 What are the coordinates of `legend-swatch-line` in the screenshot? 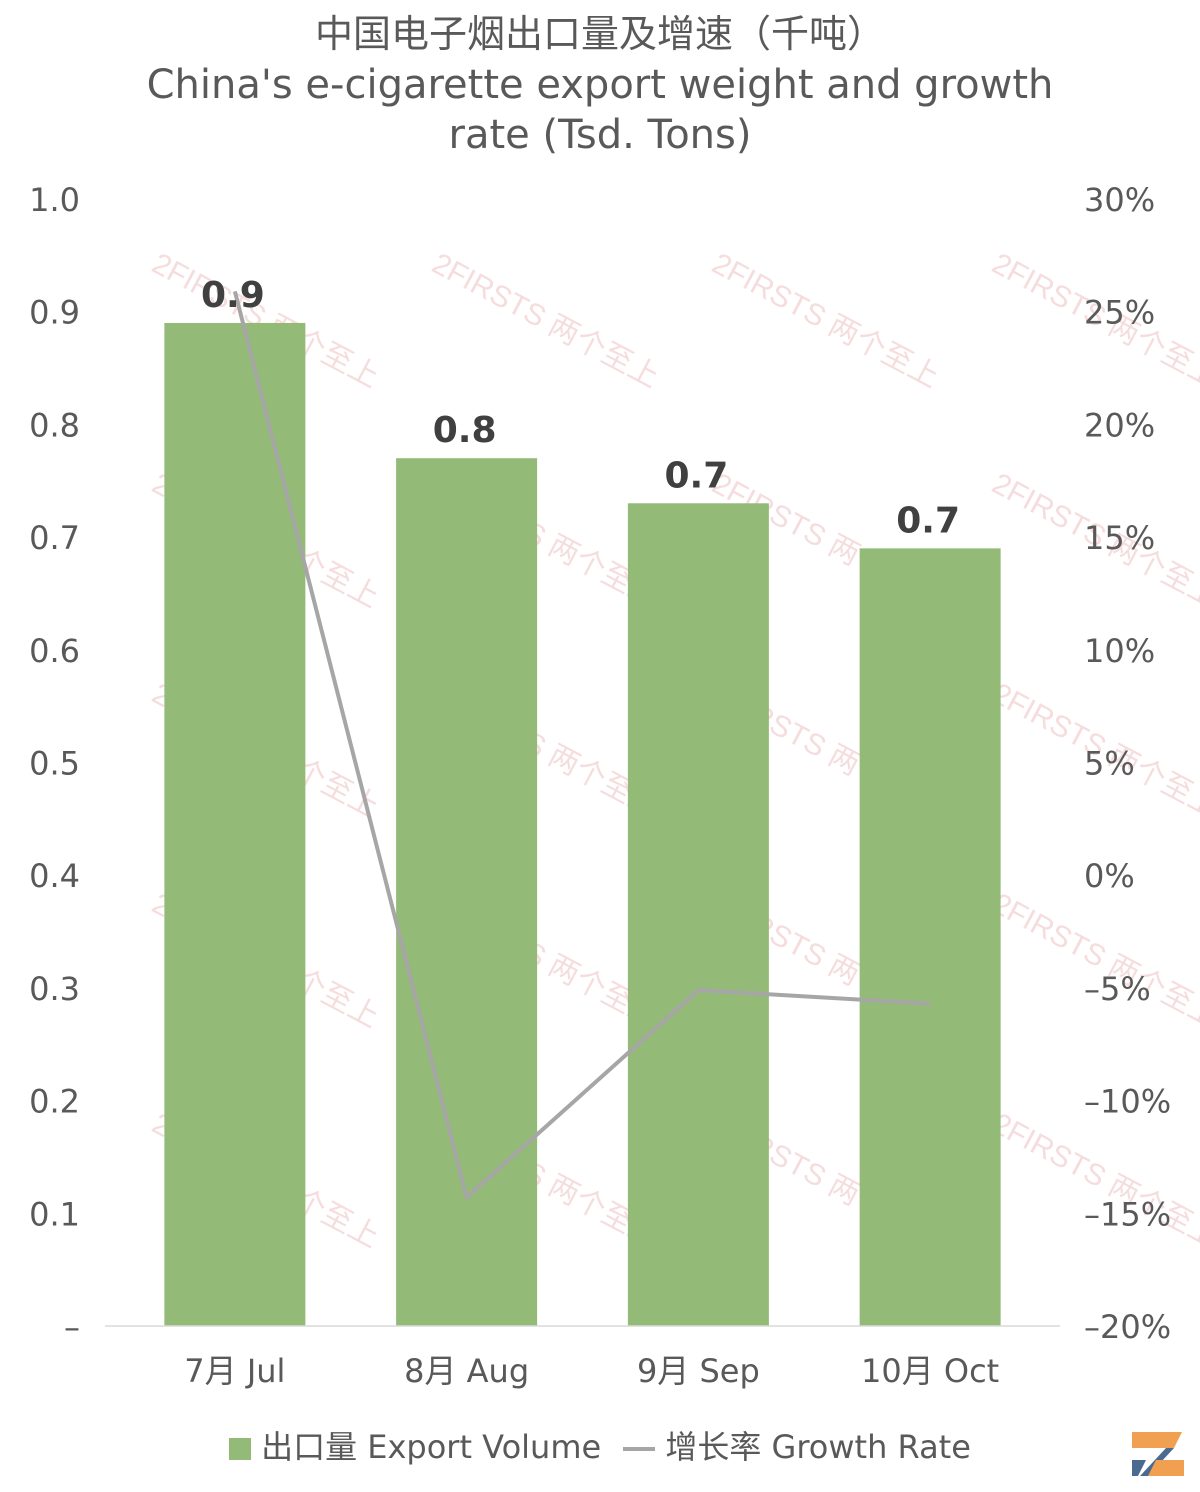 It's located at (639, 1449).